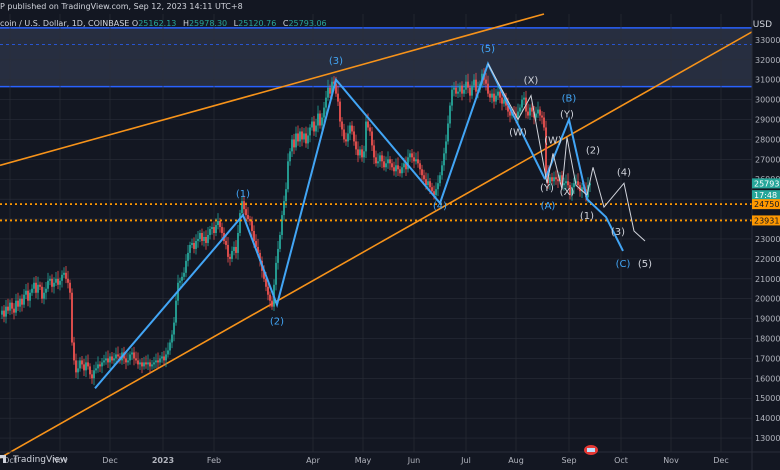 The width and height of the screenshot is (780, 470). What do you see at coordinates (767, 159) in the screenshot?
I see `y-tick-label: 27000` at bounding box center [767, 159].